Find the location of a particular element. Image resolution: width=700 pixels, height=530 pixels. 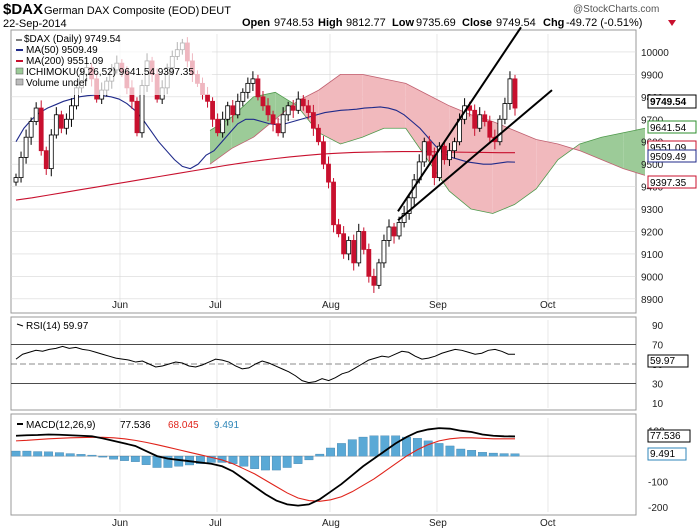

badge-macd-hist: 9.491 is located at coordinates (662, 454).